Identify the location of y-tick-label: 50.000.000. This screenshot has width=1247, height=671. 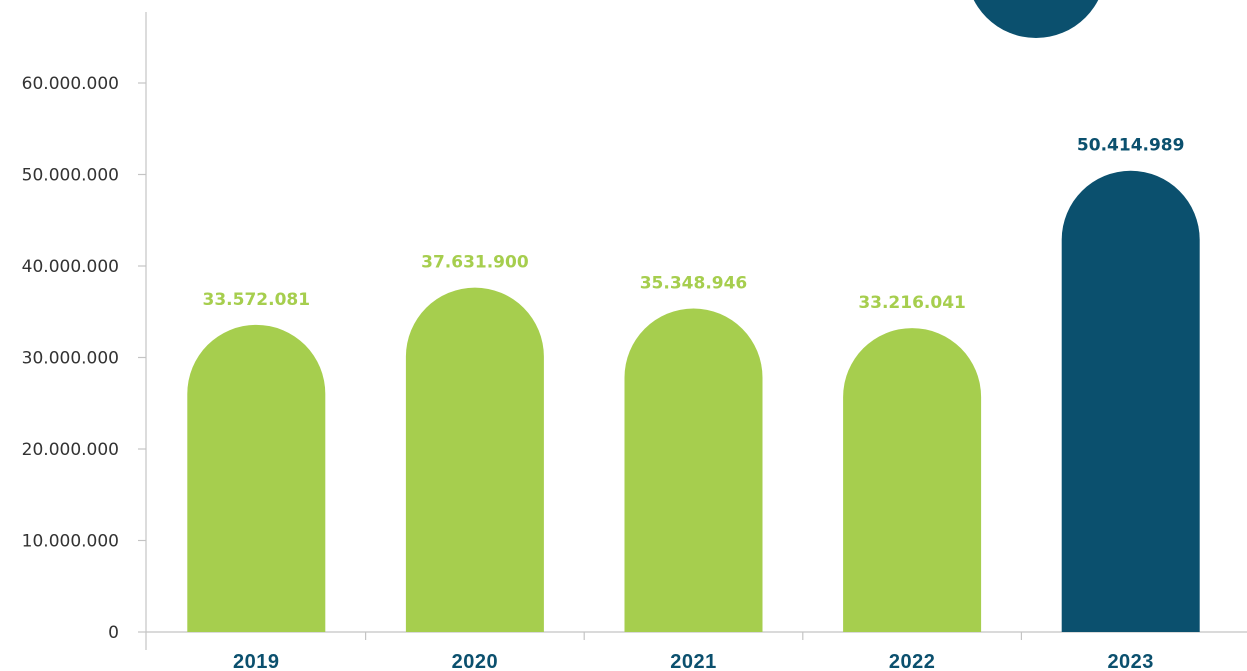
(70, 176).